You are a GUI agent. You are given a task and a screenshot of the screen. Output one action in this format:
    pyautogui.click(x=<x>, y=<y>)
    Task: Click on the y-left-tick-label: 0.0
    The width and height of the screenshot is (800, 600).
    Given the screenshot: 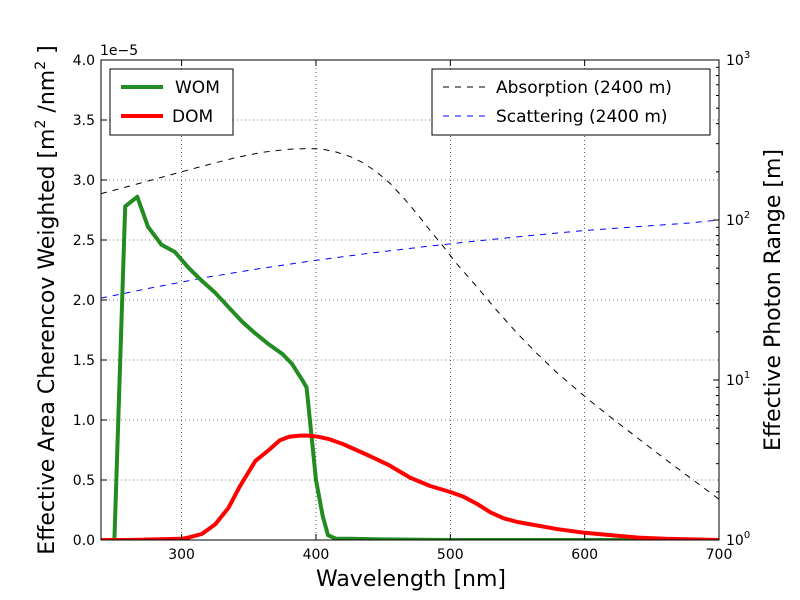 What is the action you would take?
    pyautogui.click(x=84, y=541)
    